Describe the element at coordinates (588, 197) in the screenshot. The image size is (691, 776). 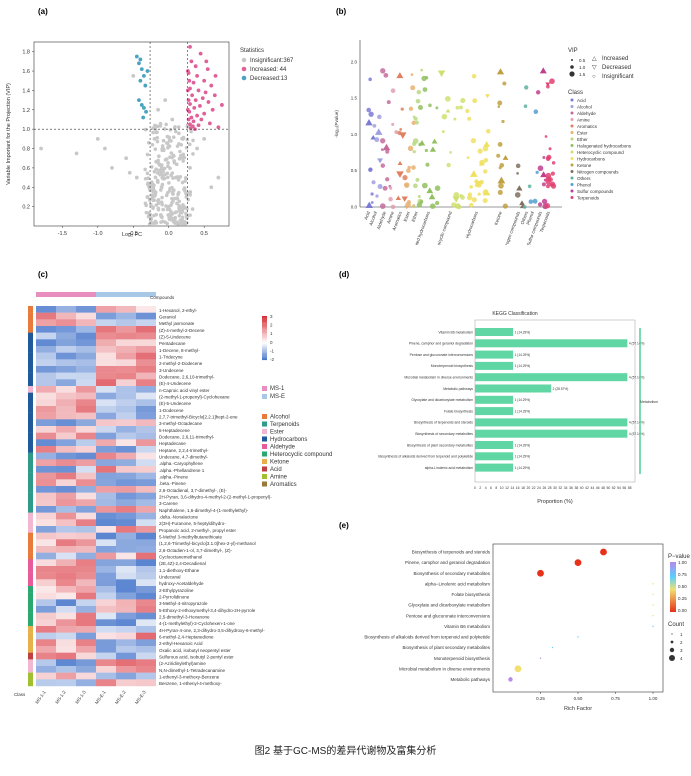
I see `b-class-label: Terpenoids` at that location.